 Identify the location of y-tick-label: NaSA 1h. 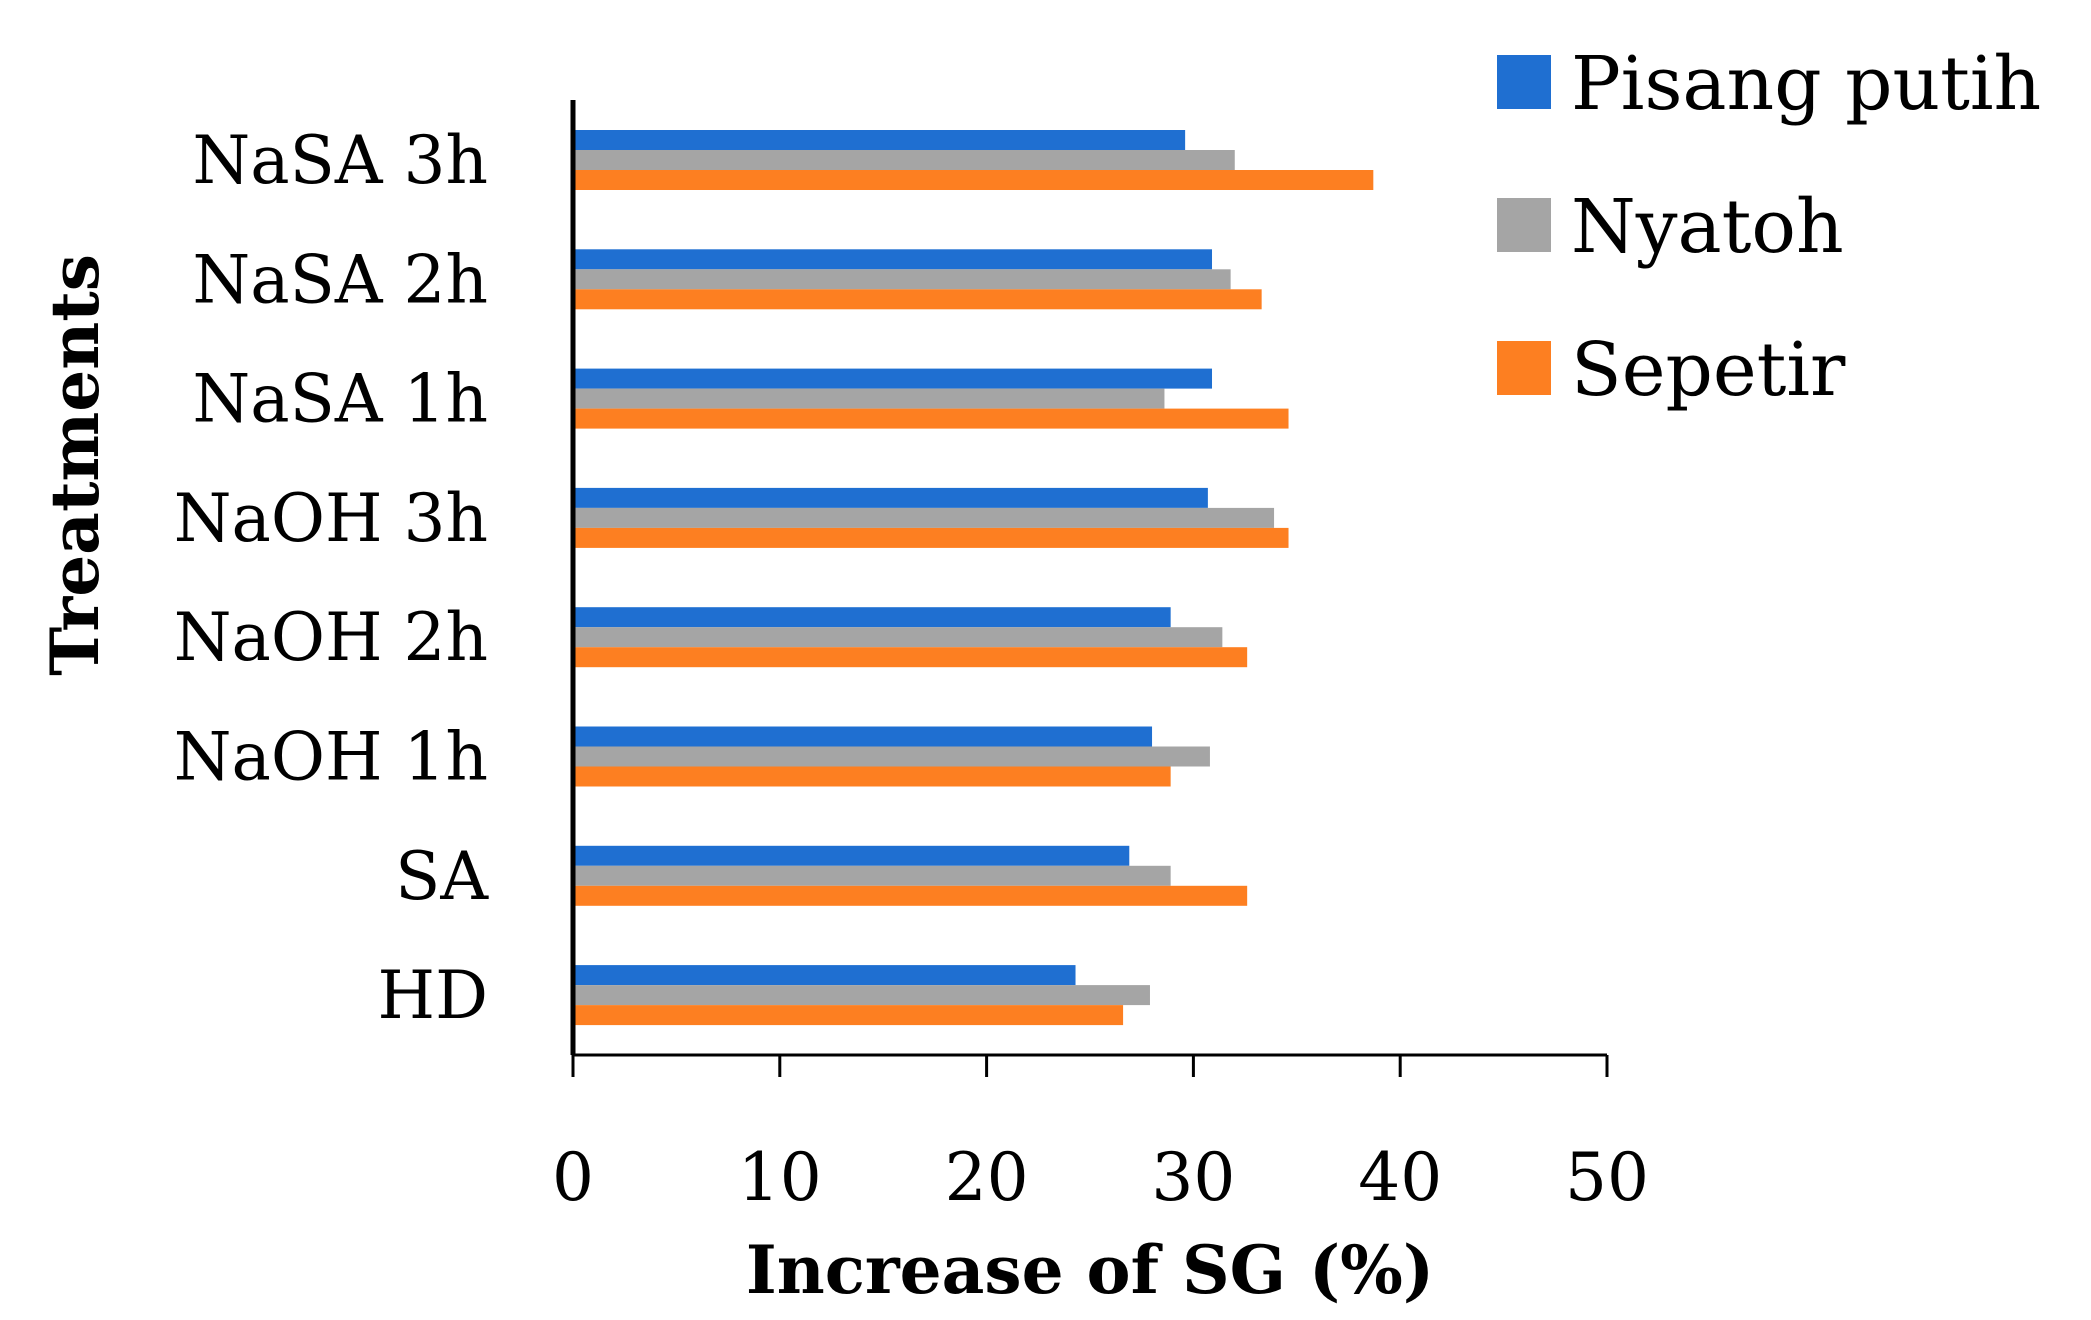
(340, 399).